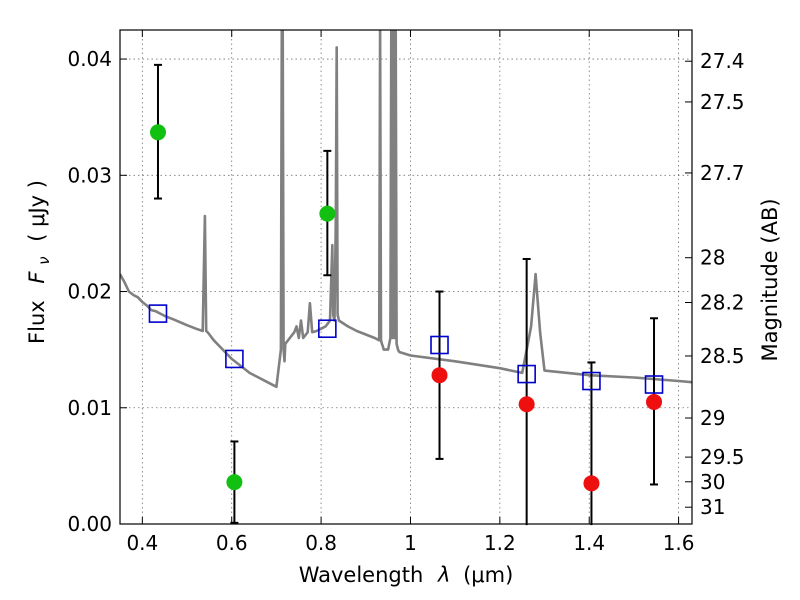 The height and width of the screenshot is (600, 800). Describe the element at coordinates (722, 457) in the screenshot. I see `mag-tick-label: 29.5` at that location.